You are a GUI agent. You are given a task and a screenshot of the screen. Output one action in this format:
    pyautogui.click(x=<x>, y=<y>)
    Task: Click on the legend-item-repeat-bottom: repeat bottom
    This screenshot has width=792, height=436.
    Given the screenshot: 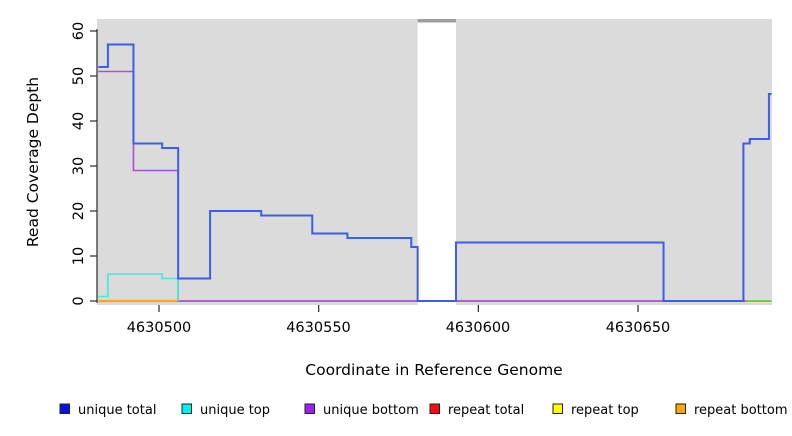 What is the action you would take?
    pyautogui.click(x=731, y=410)
    